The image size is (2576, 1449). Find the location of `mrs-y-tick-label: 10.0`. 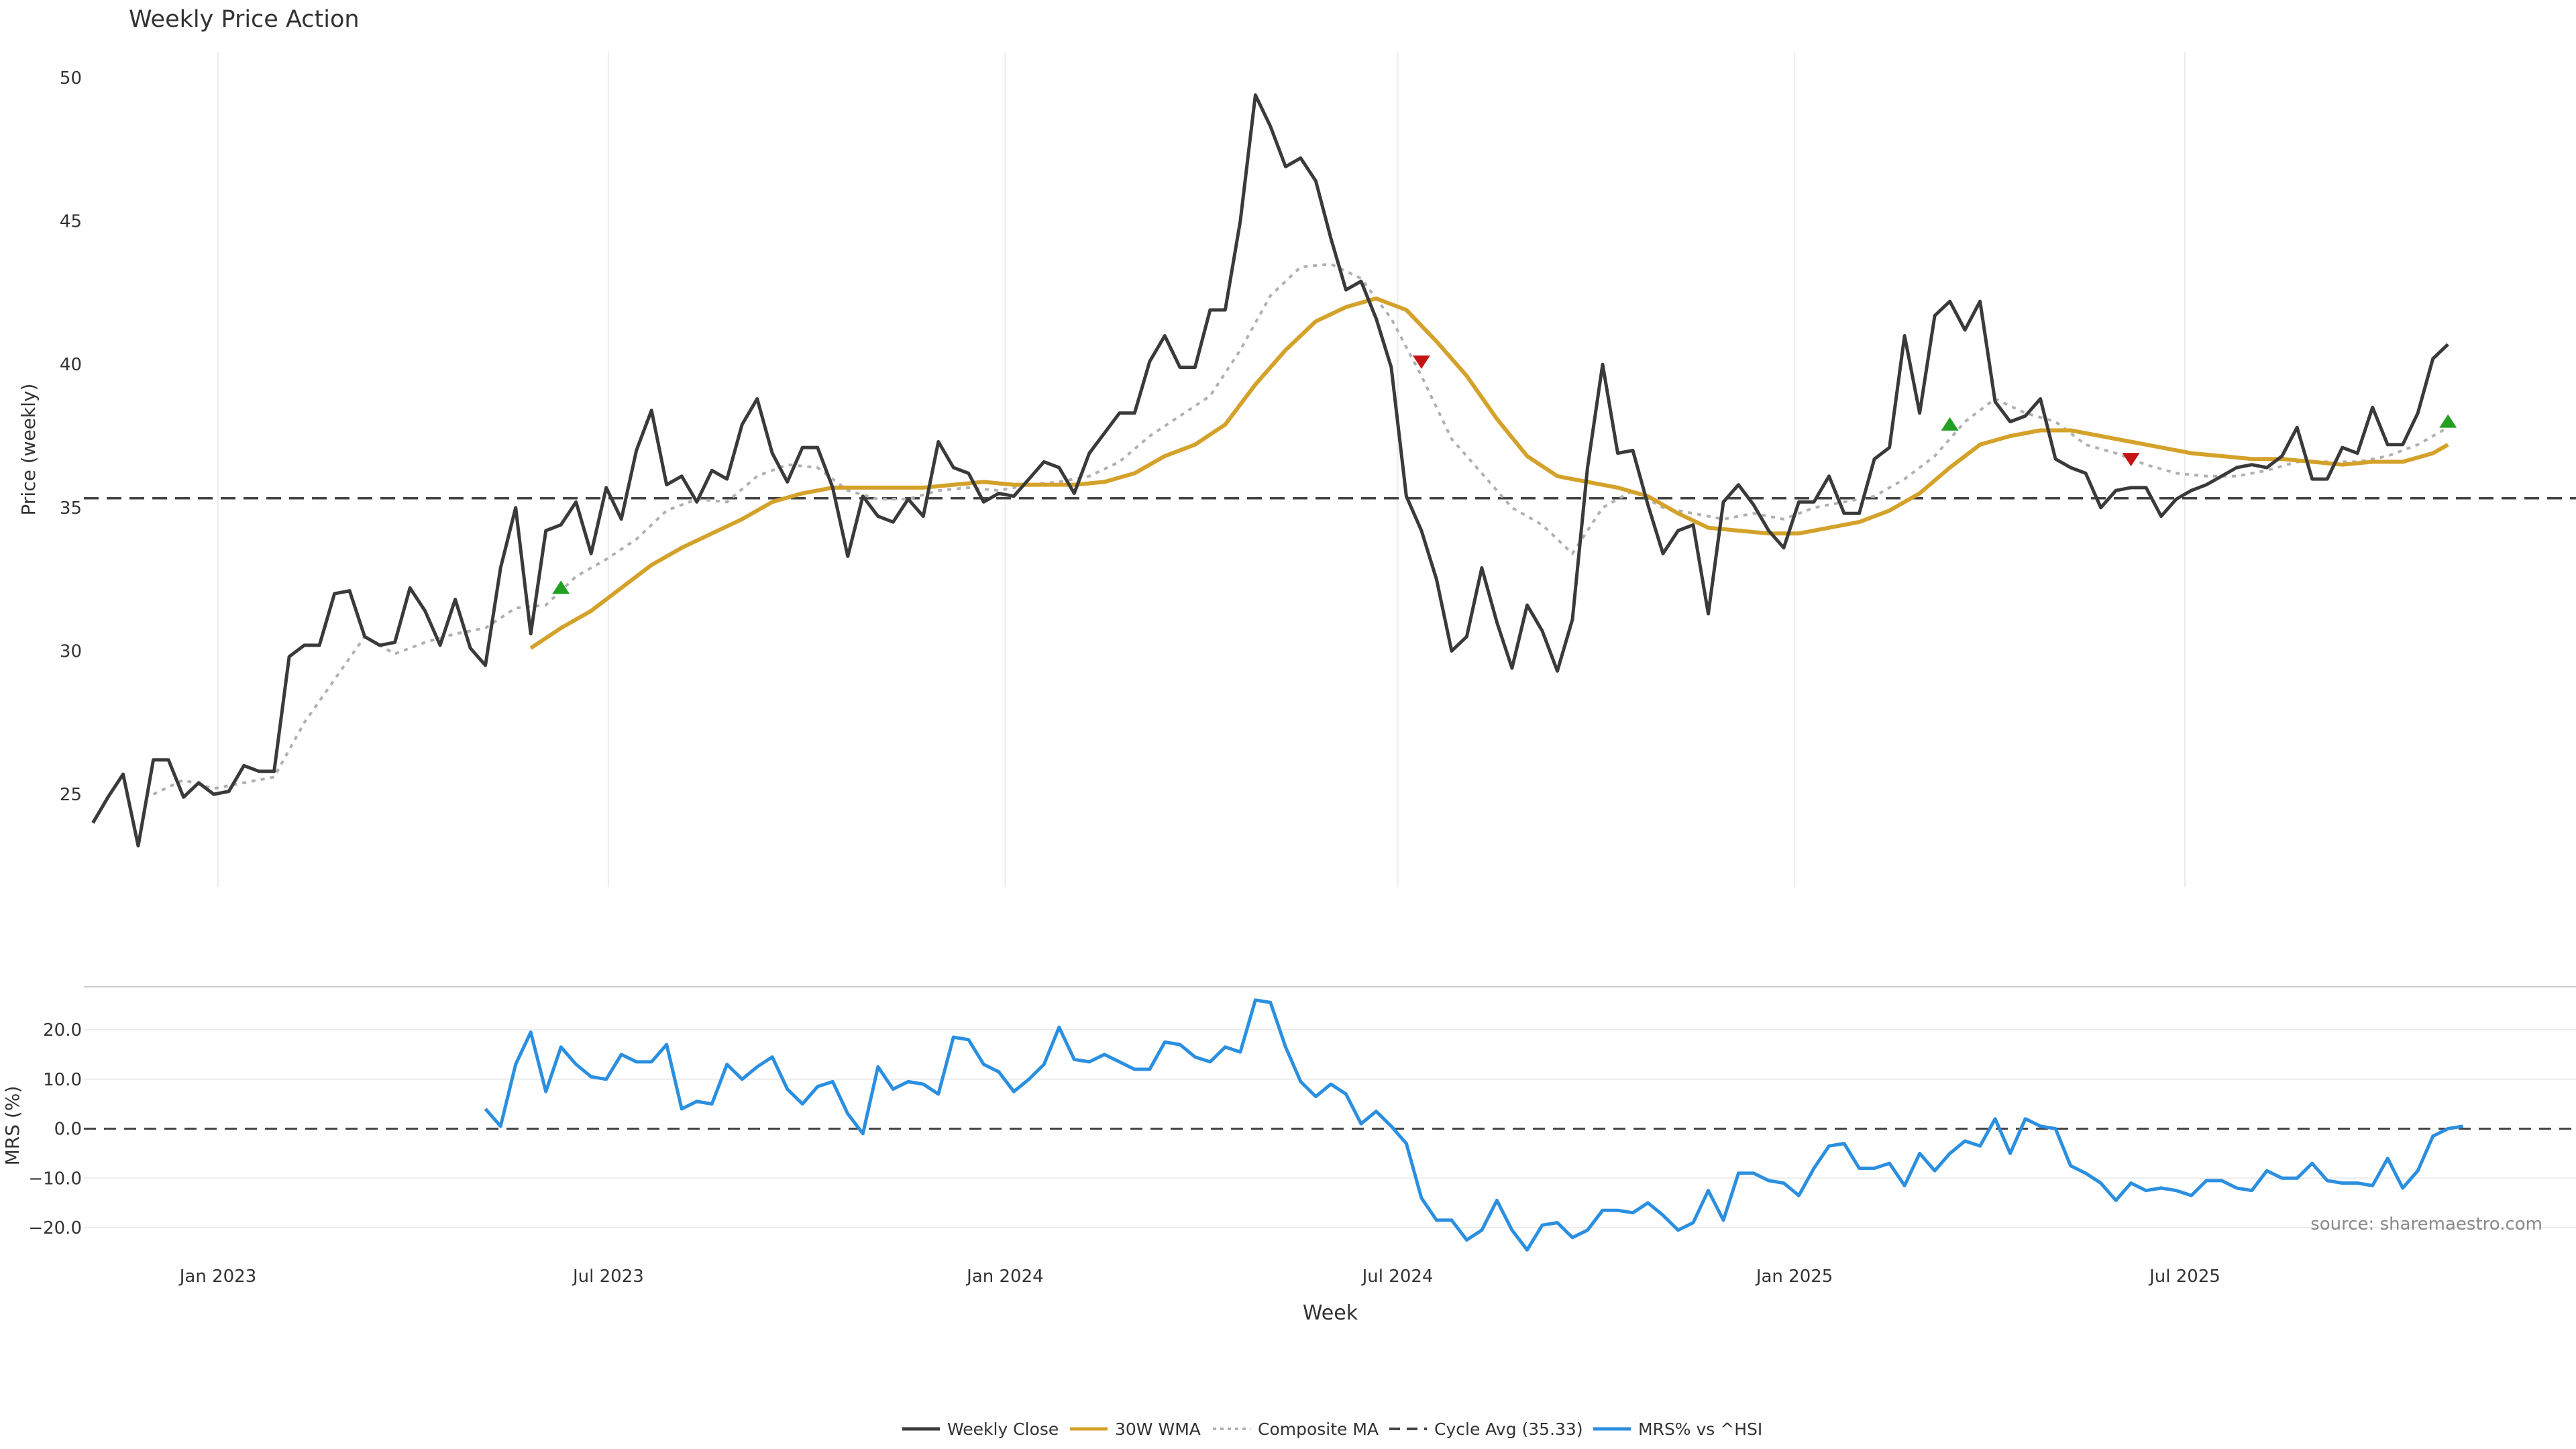

mrs-y-tick-label: 10.0 is located at coordinates (62, 1080).